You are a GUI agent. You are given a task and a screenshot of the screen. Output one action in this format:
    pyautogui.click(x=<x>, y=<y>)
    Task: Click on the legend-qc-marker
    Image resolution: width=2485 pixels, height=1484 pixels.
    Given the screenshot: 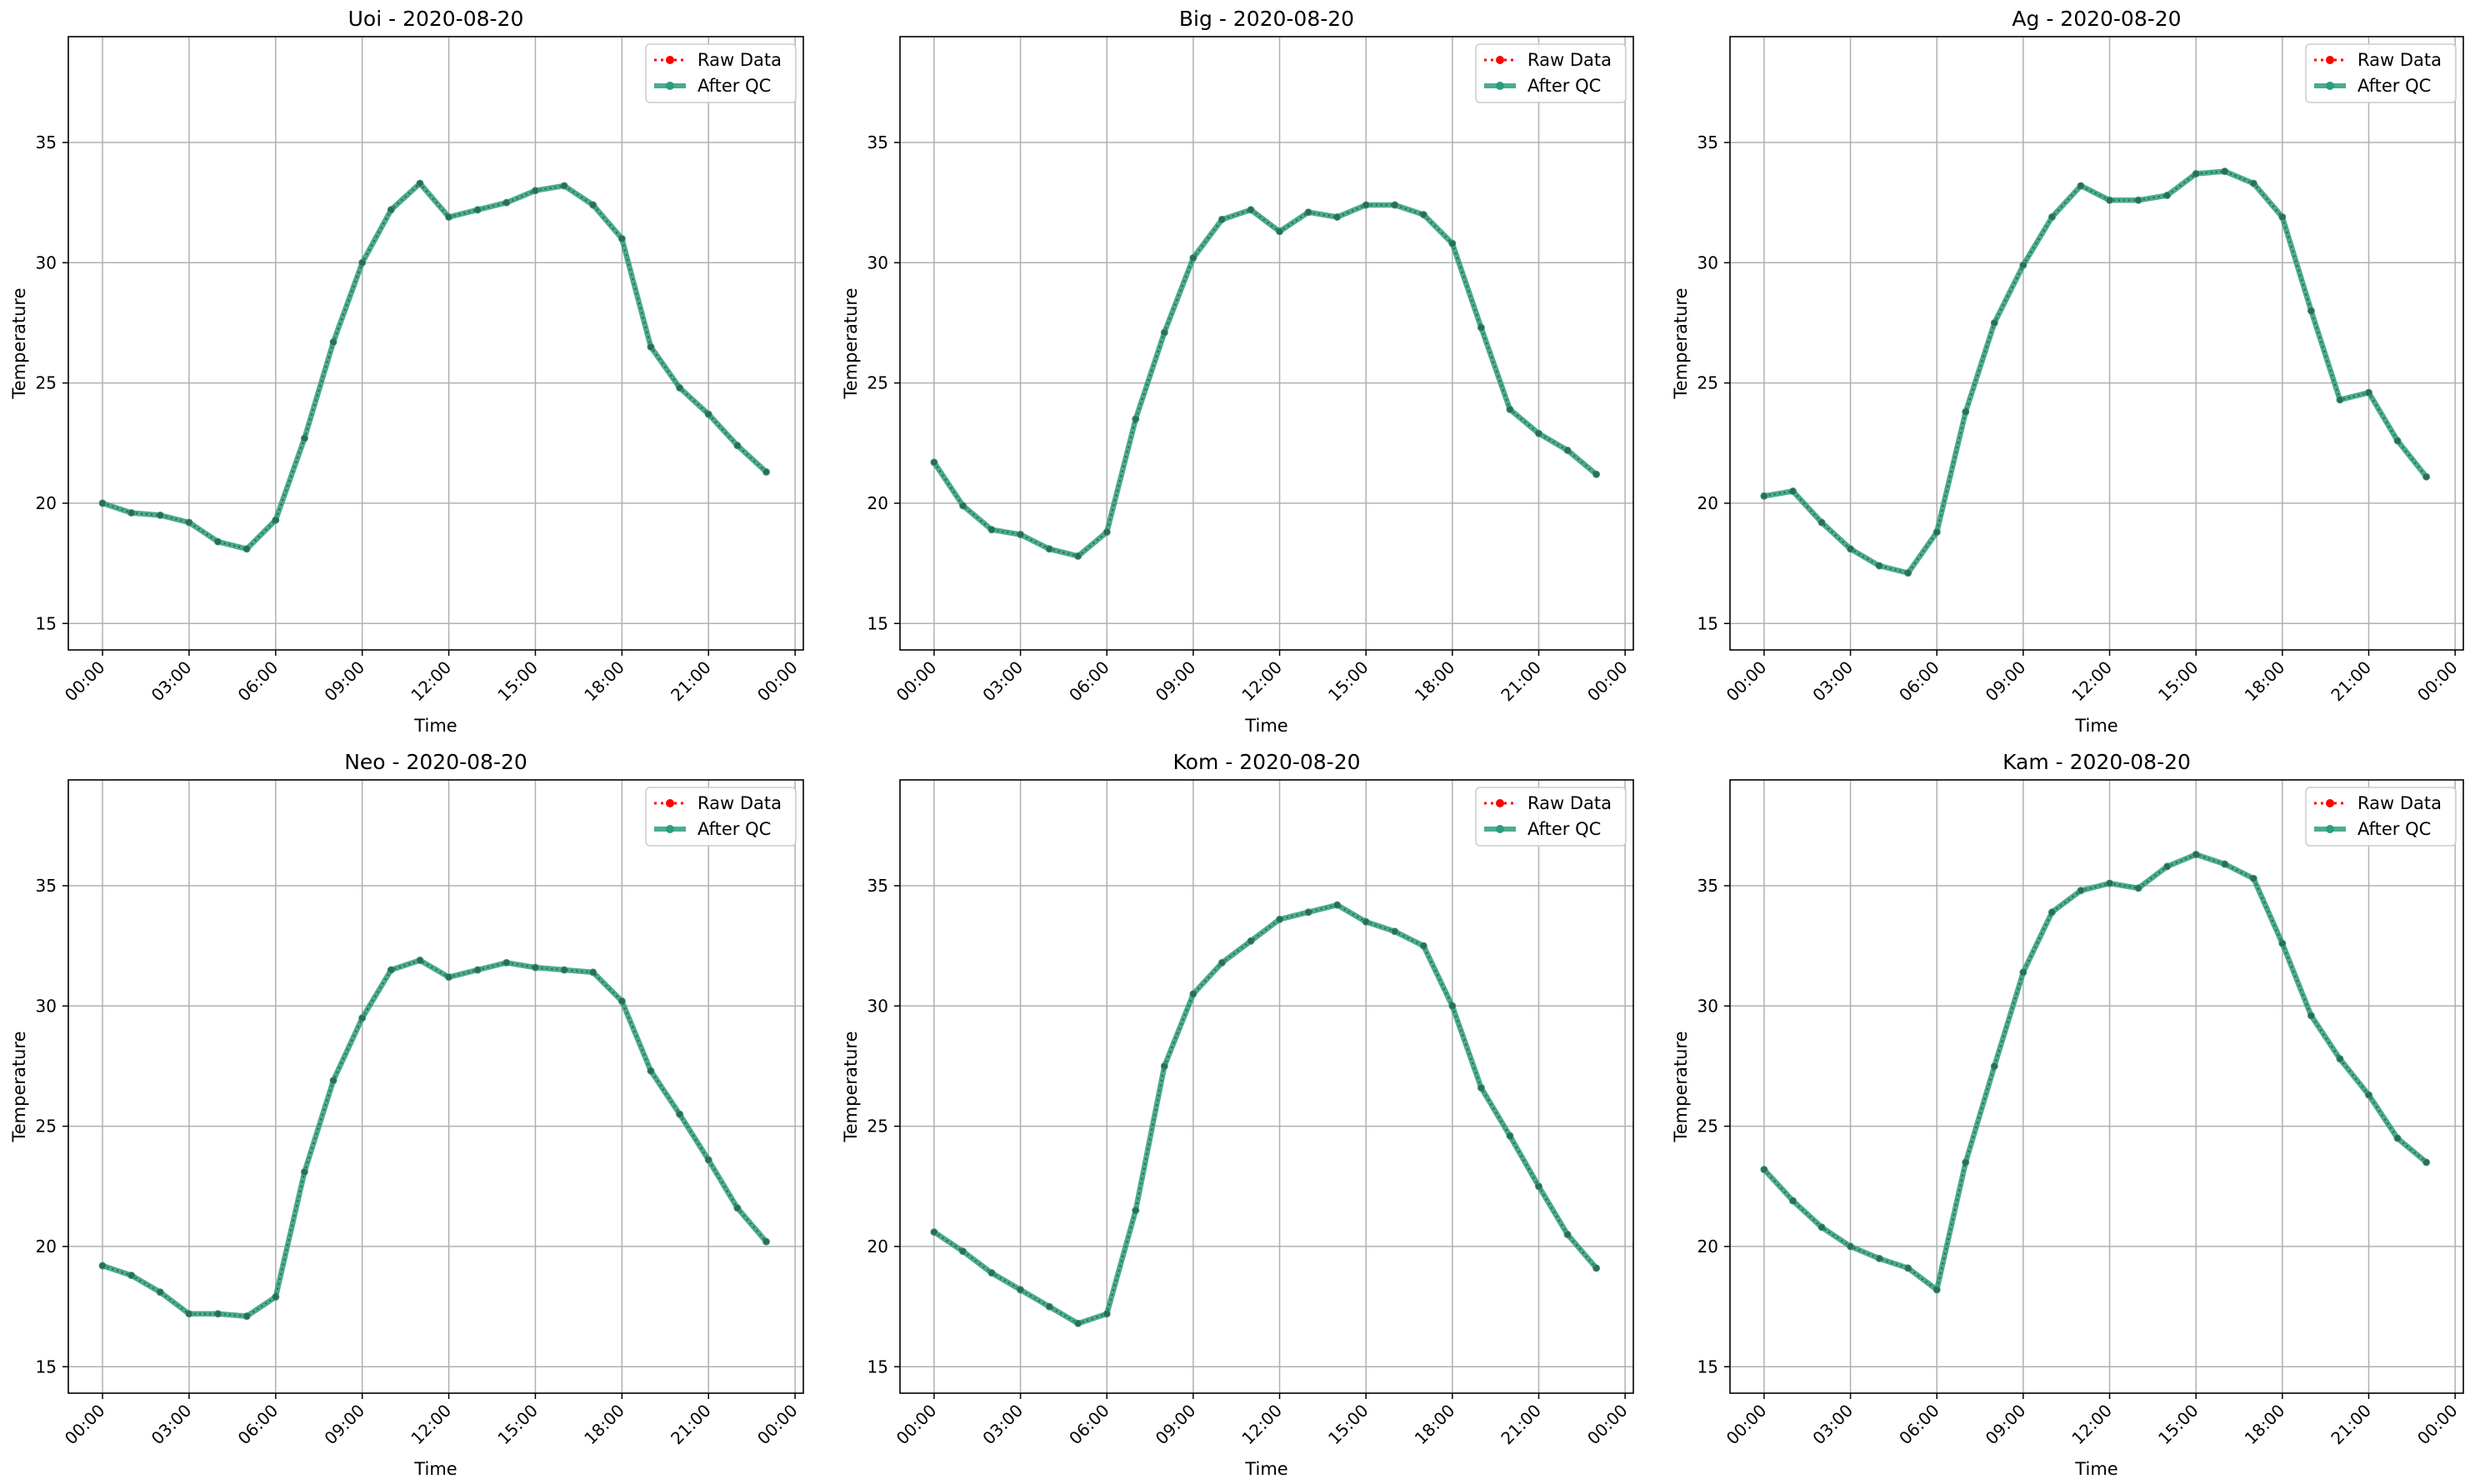 What is the action you would take?
    pyautogui.click(x=670, y=829)
    